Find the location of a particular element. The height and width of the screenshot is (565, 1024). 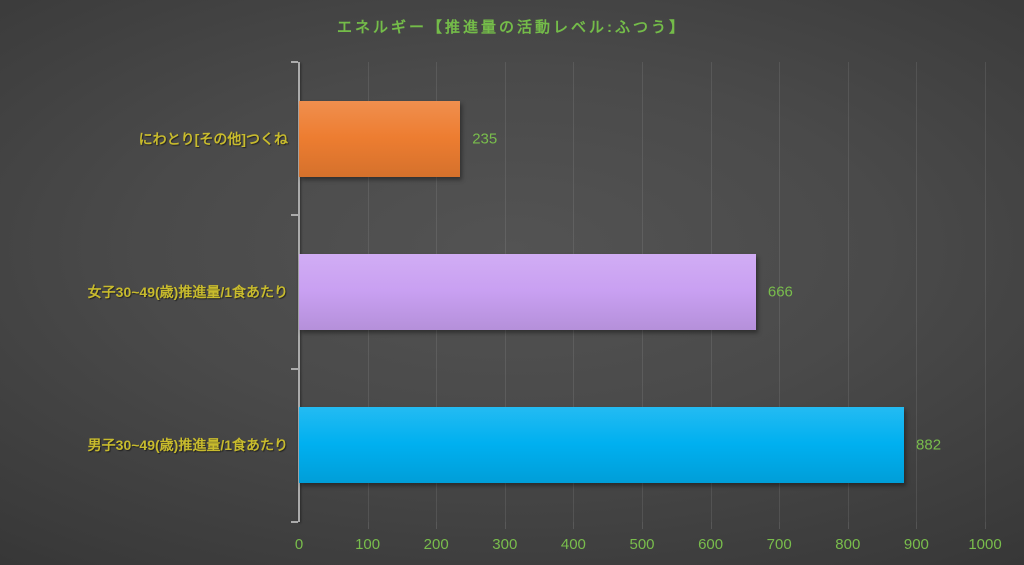

x-tick-label: 900 is located at coordinates (916, 544).